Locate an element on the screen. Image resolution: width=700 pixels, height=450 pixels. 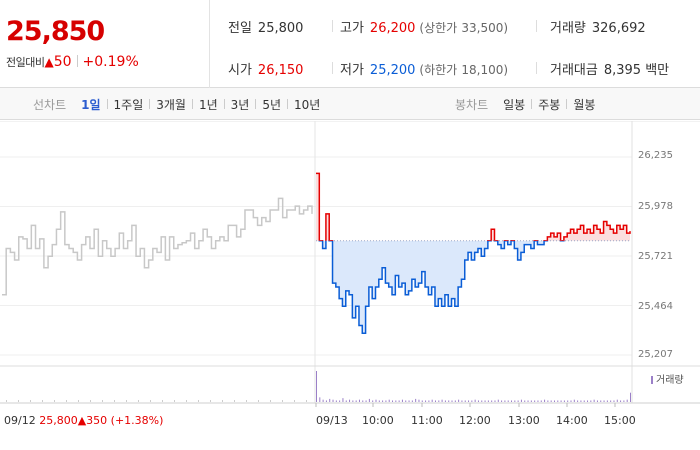
tab-monthly: 월봉 is located at coordinates (584, 104).